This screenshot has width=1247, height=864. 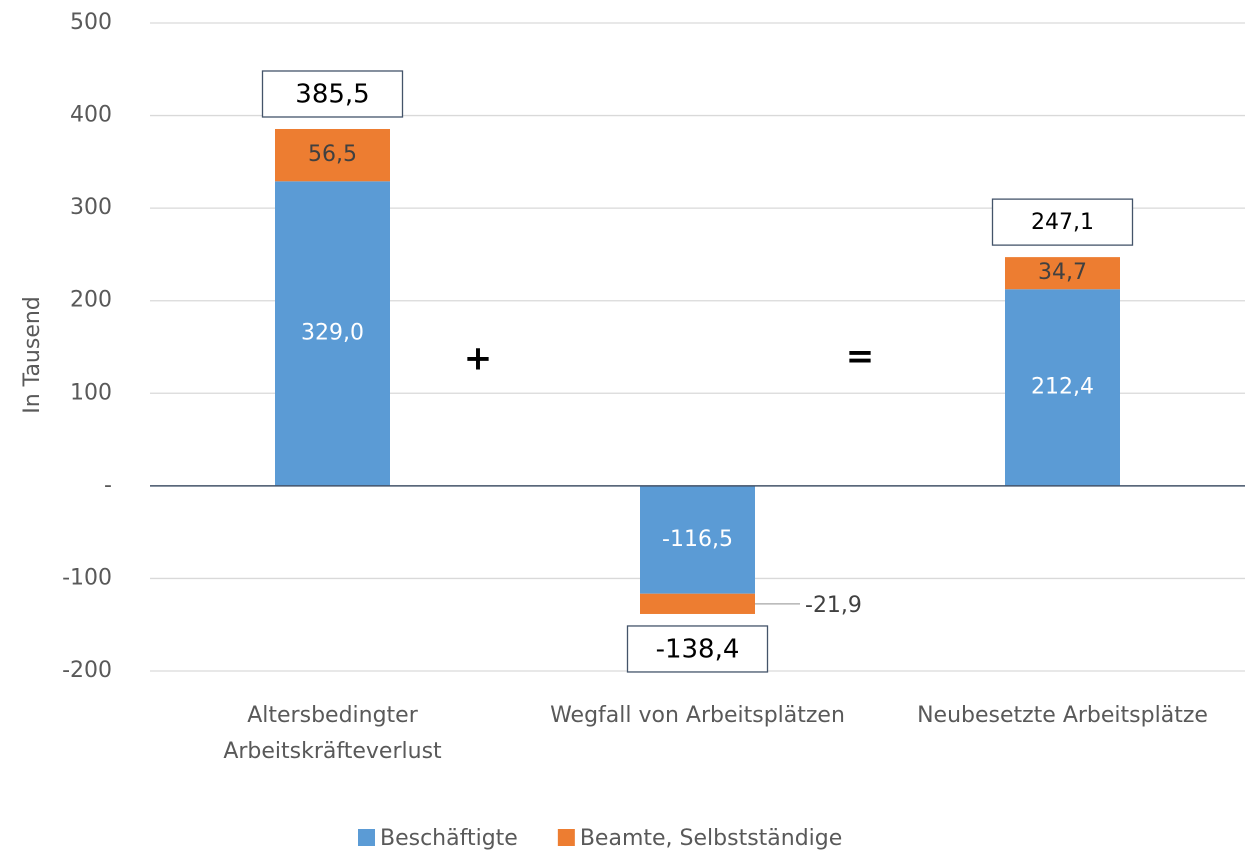 I want to click on y-tick-label: -, so click(x=108, y=485).